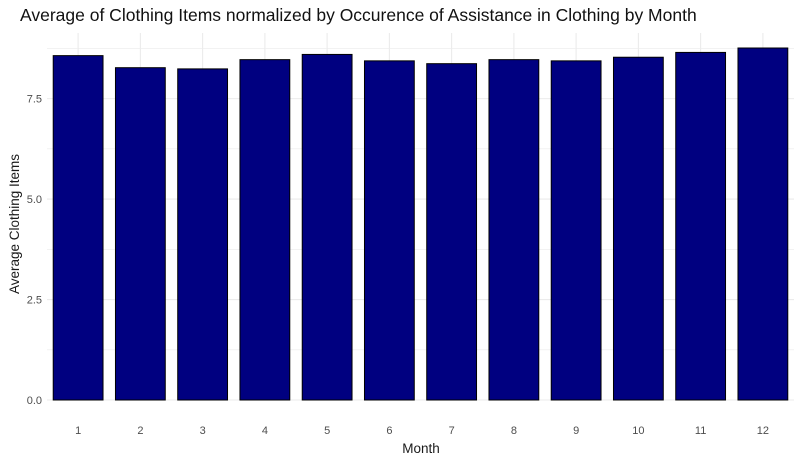 The width and height of the screenshot is (802, 463). I want to click on y-tick-label: 0.0, so click(34, 401).